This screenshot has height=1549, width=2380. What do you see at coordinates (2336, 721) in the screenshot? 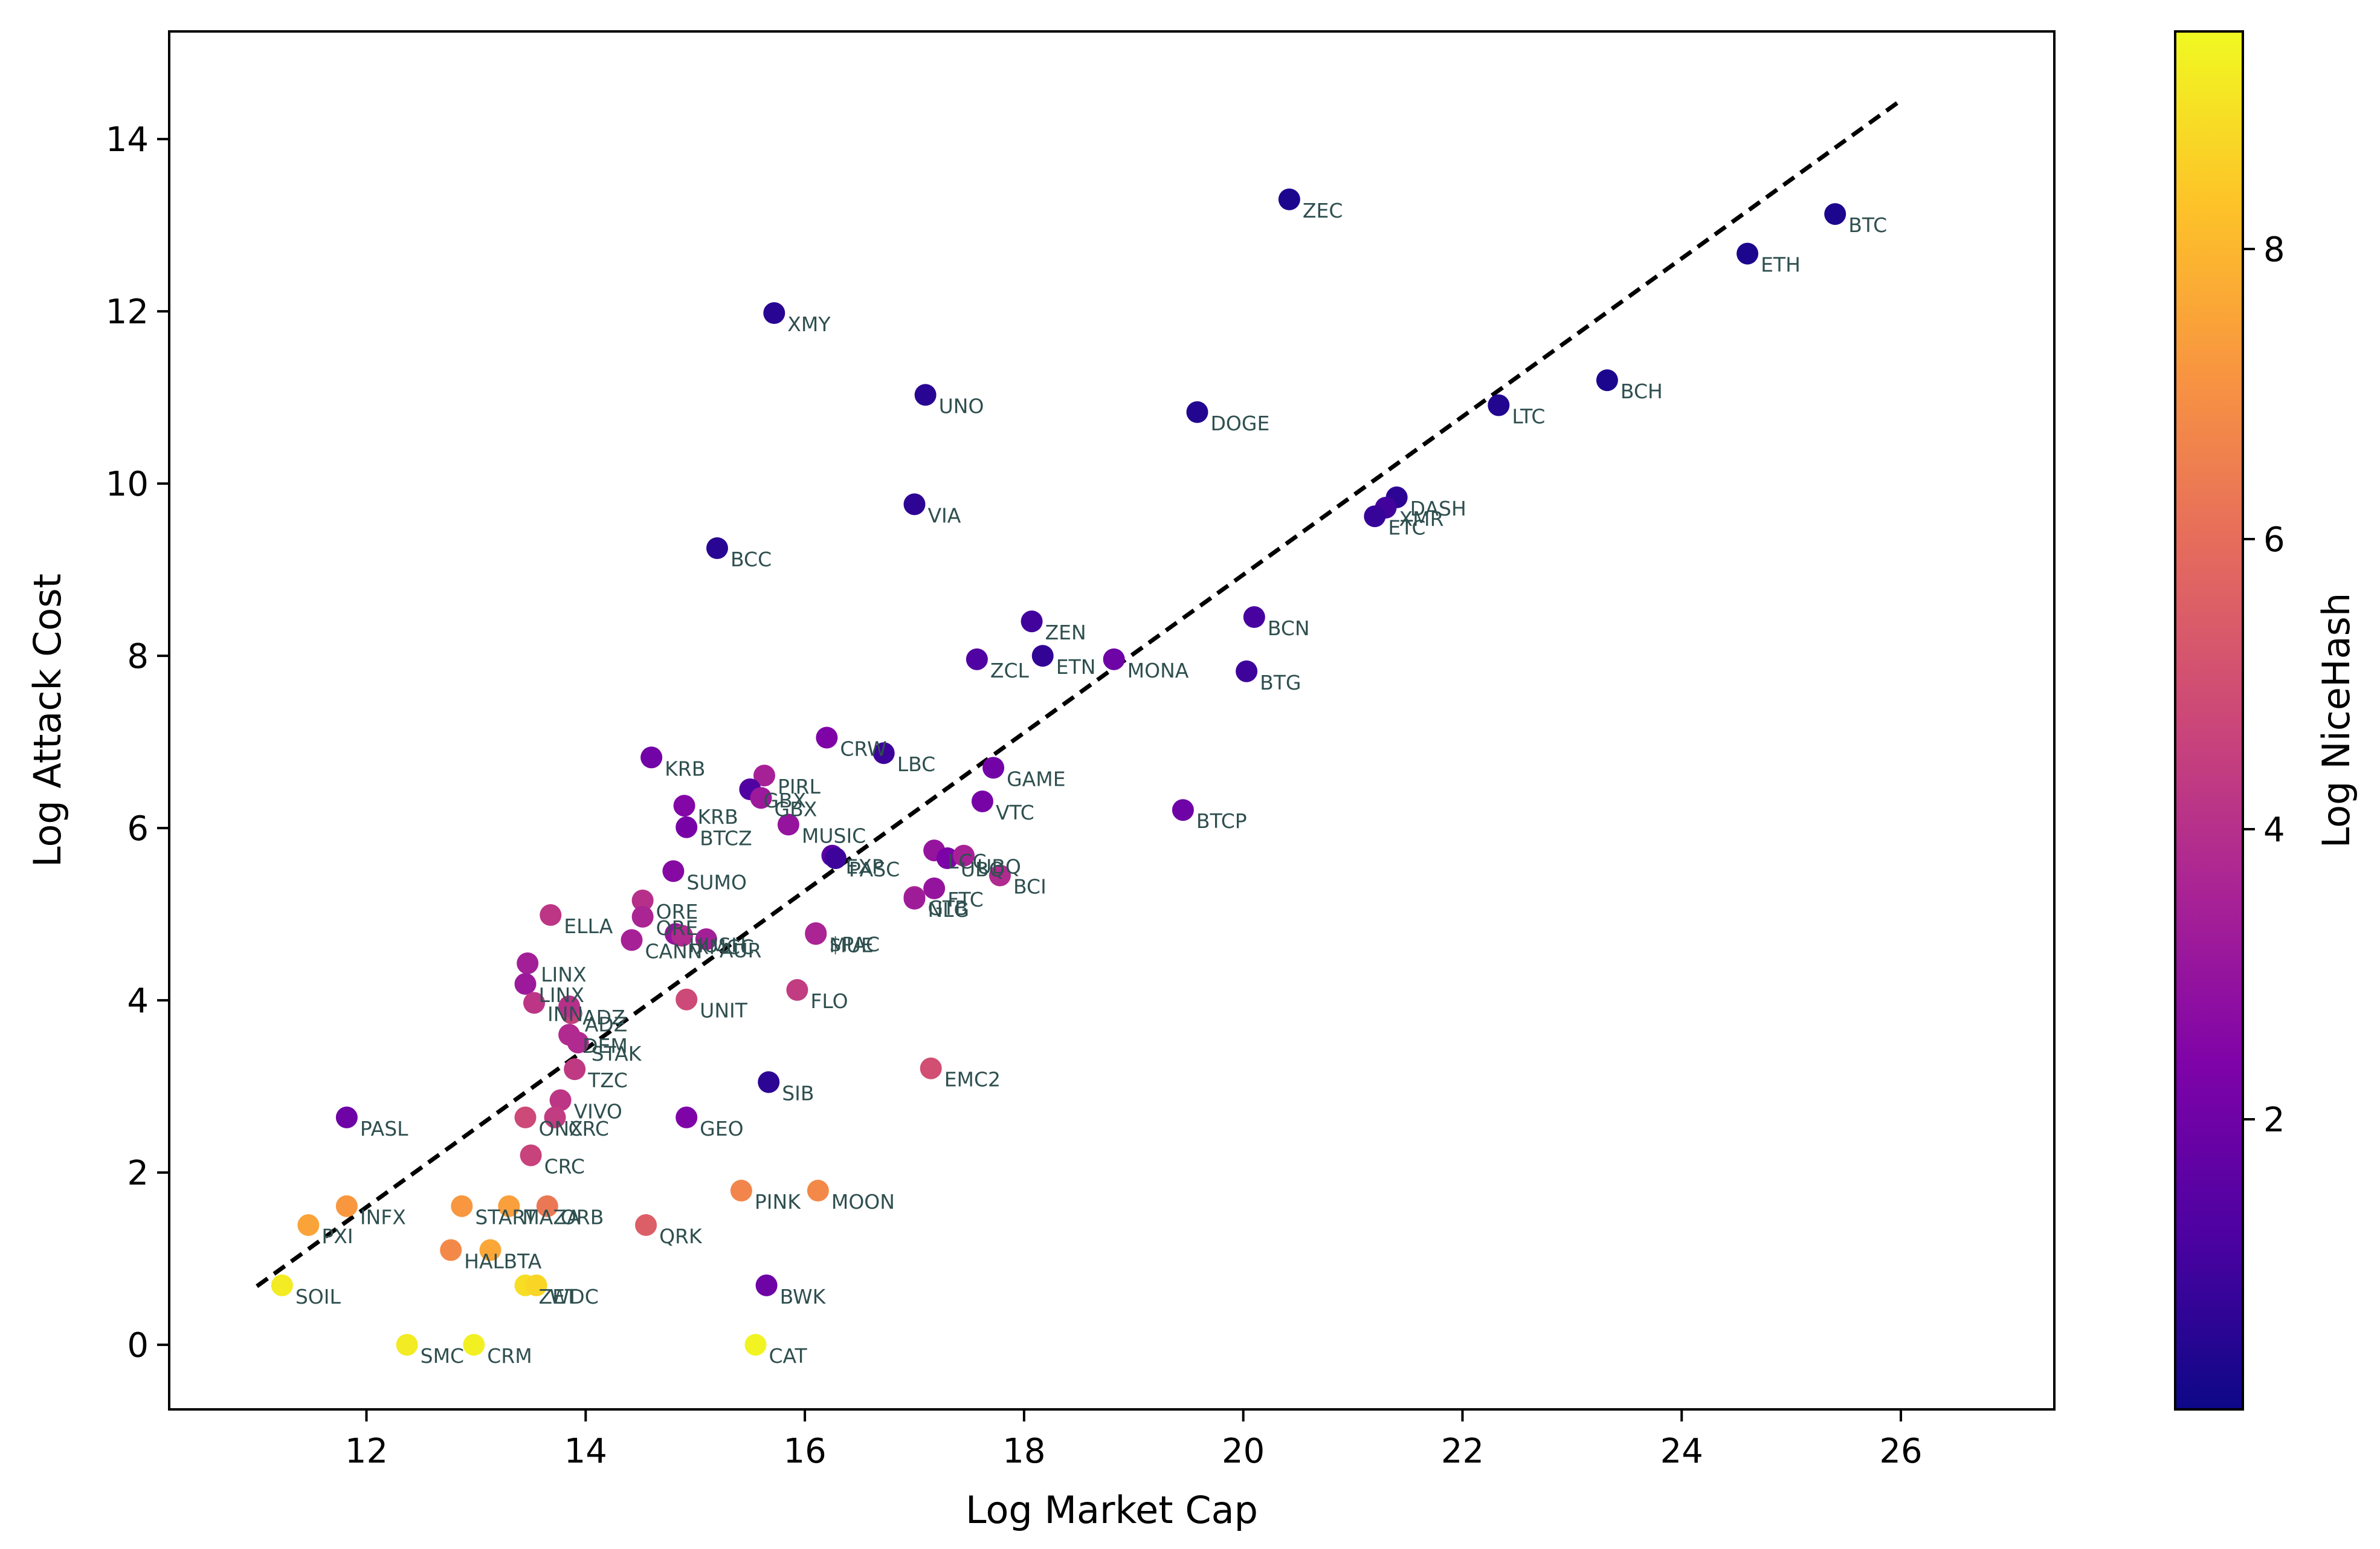
I see `colorbar-label: Log NiceHash` at bounding box center [2336, 721].